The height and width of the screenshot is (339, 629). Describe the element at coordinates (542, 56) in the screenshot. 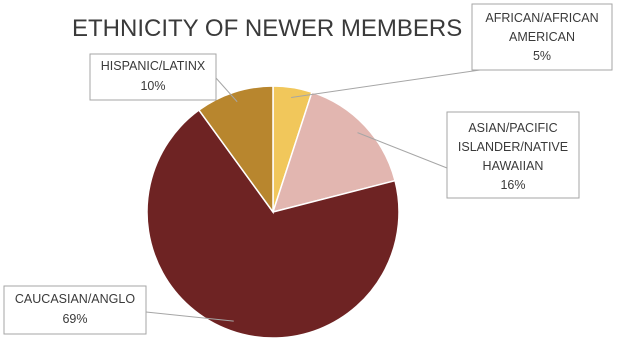

I see `data-label-african-african-american-line-3: 5%` at that location.